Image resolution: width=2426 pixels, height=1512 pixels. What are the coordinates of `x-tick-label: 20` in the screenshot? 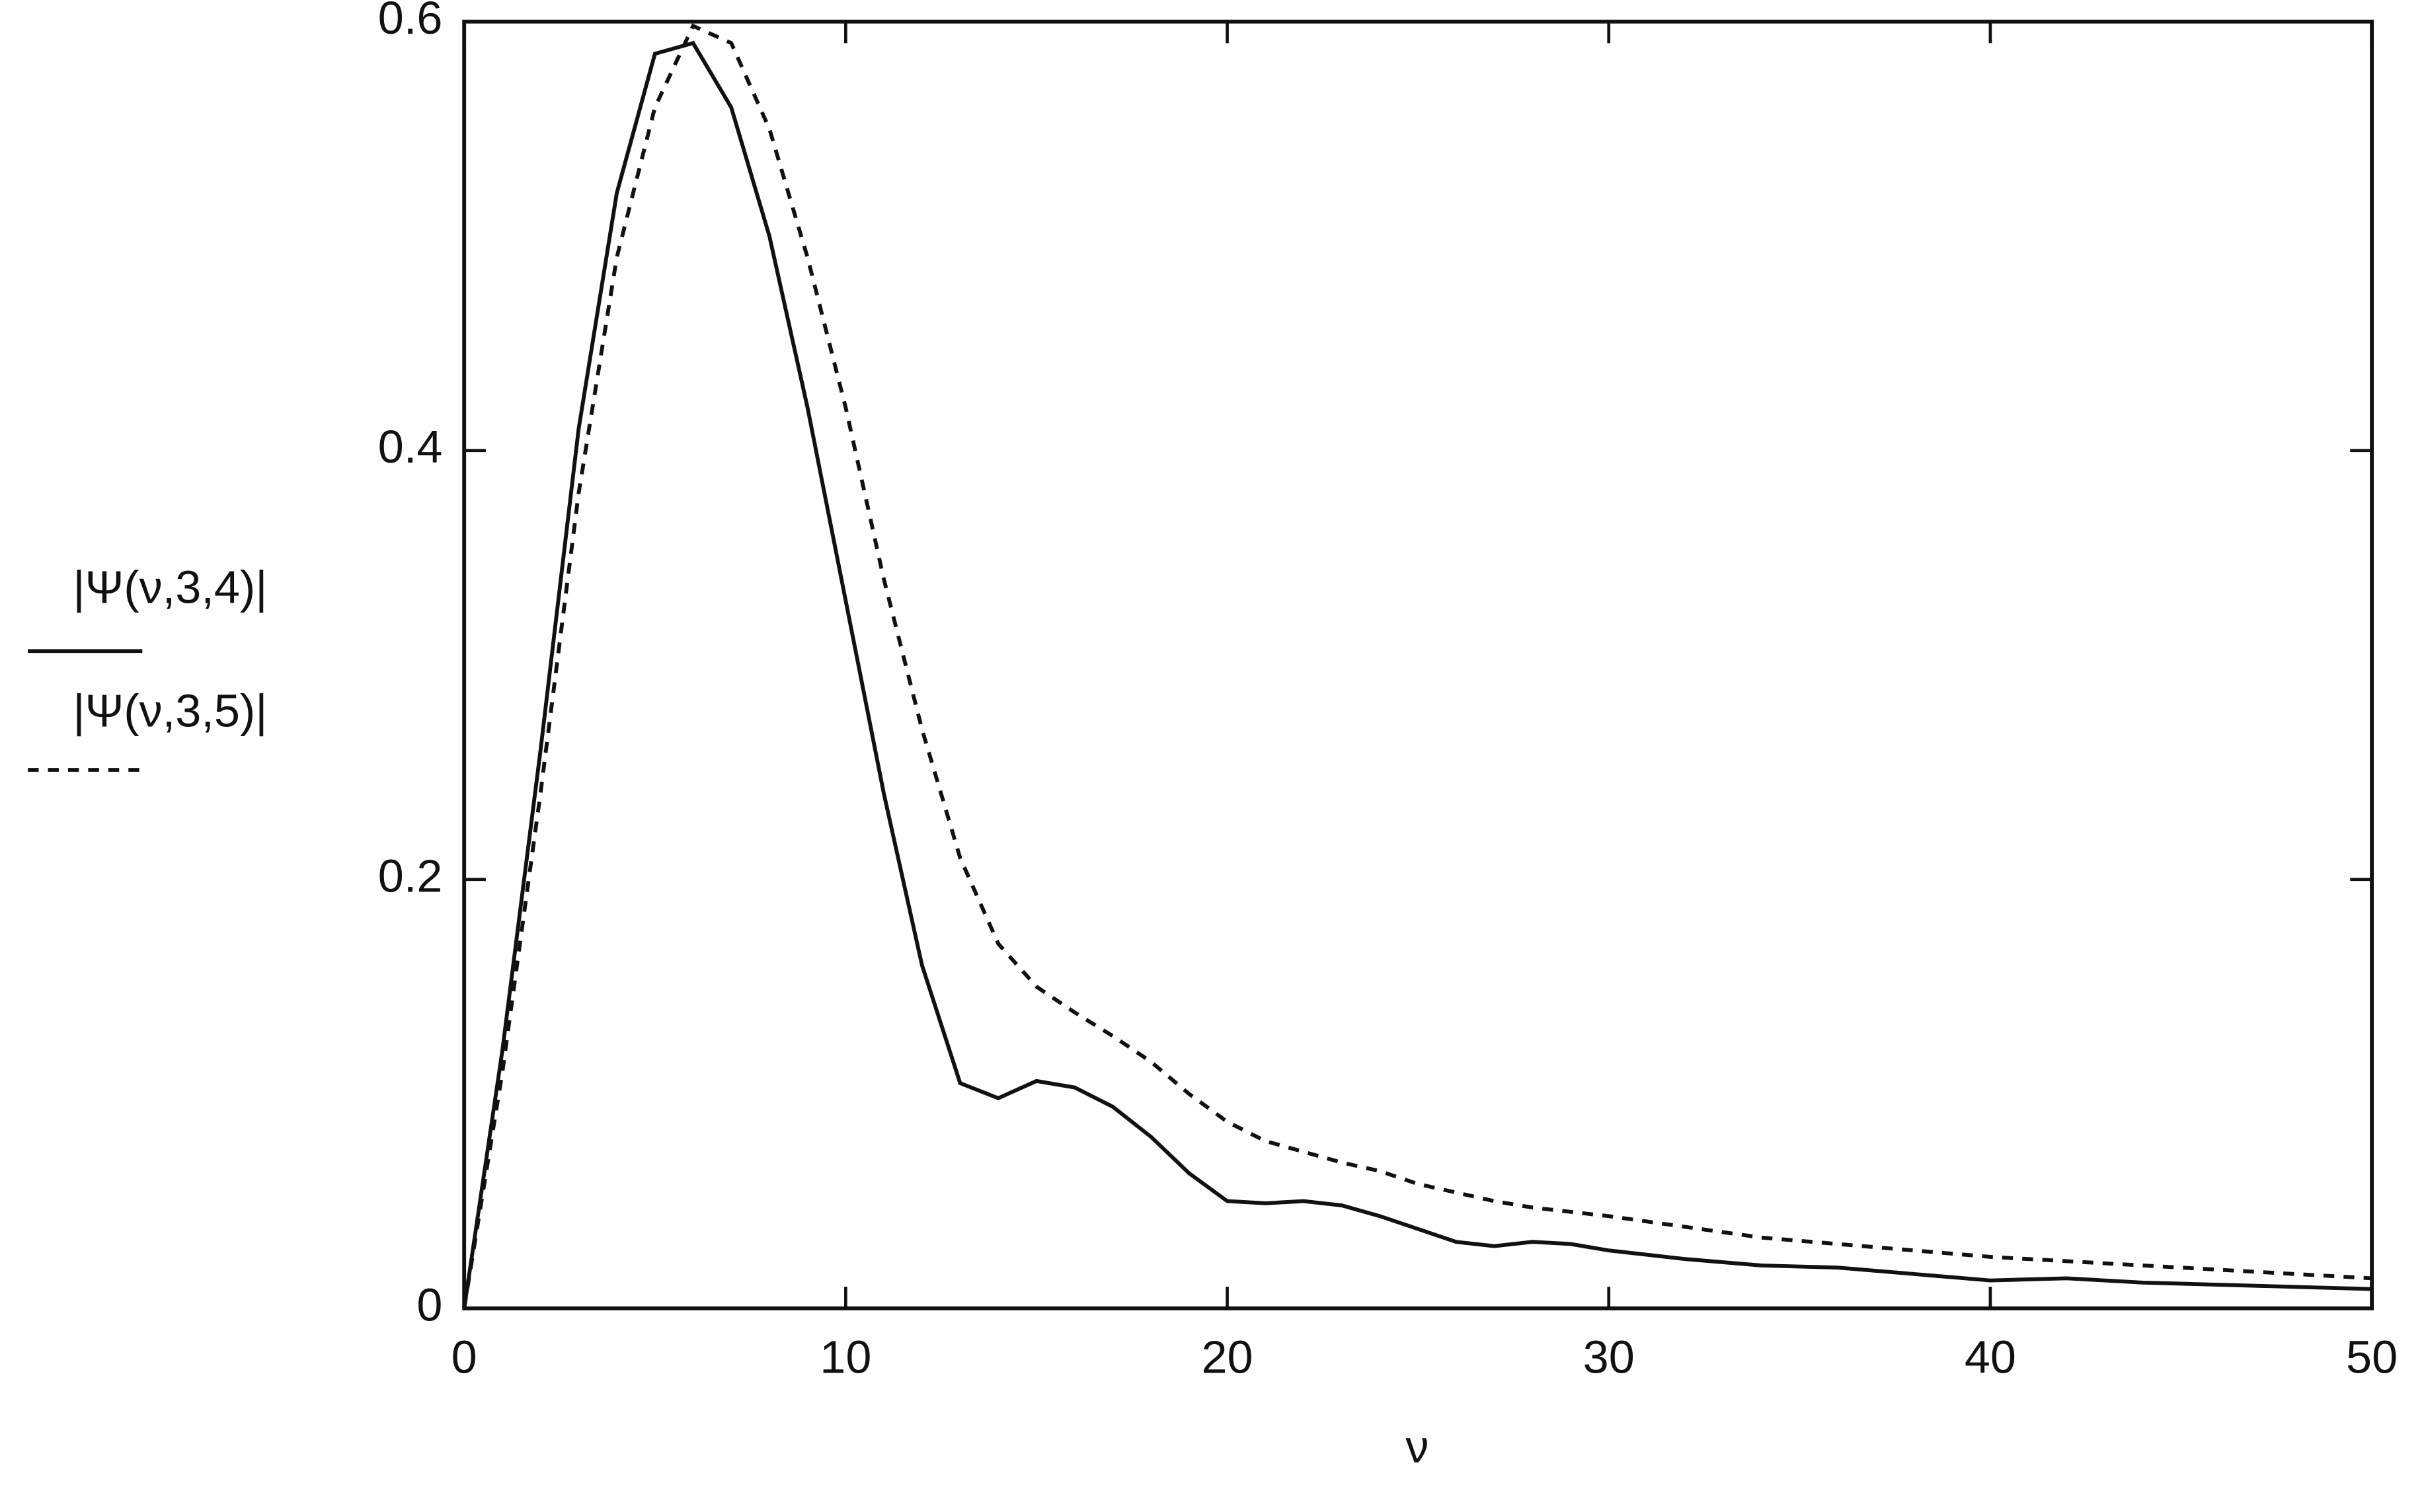 It's located at (1227, 1357).